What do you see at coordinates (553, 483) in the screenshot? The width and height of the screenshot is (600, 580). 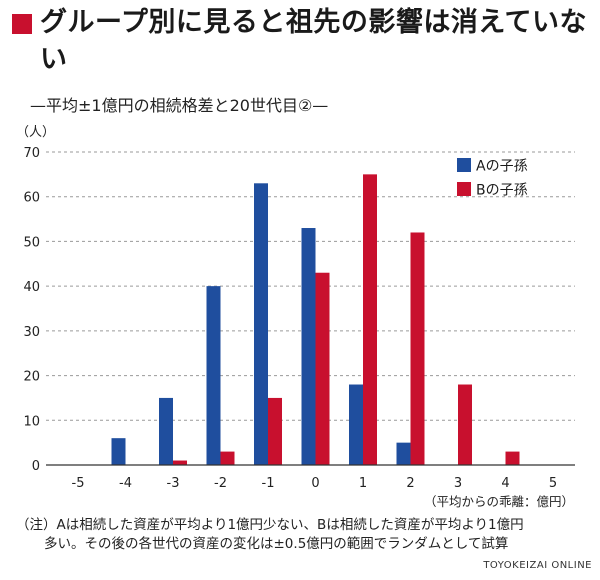 I see `x-tick-label: 5` at bounding box center [553, 483].